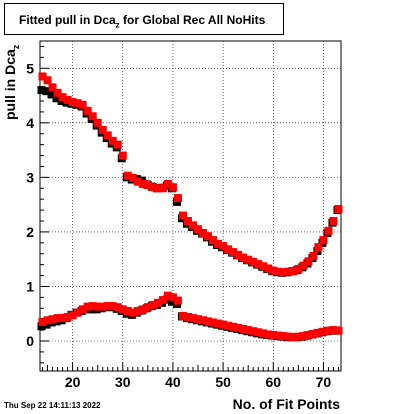  Describe the element at coordinates (10, 84) in the screenshot. I see `ylabel-main: pull in Dca` at that location.